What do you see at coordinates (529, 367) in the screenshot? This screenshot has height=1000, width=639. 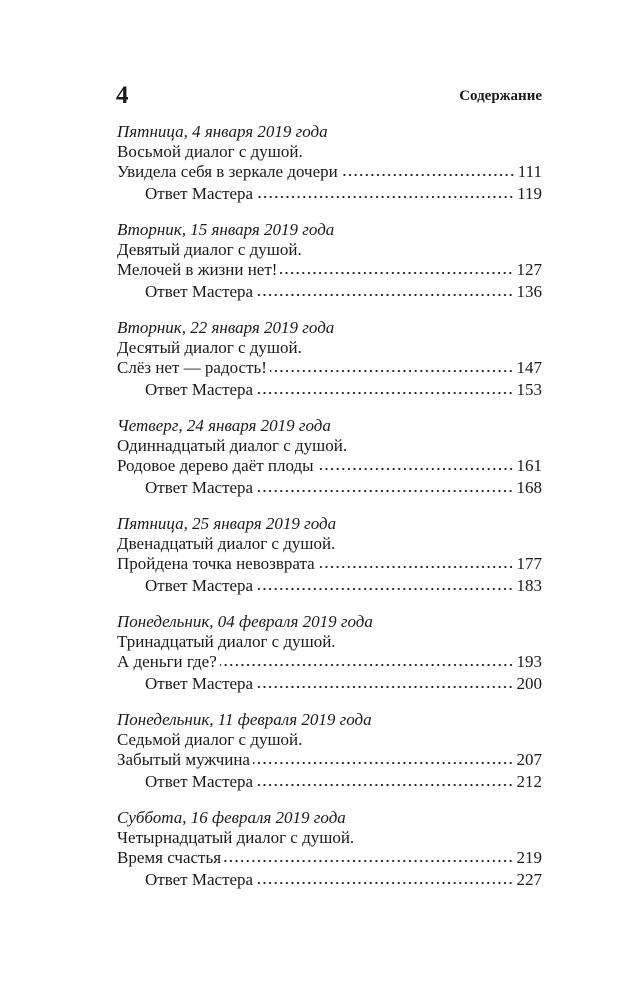 I see `entry-page: 147` at bounding box center [529, 367].